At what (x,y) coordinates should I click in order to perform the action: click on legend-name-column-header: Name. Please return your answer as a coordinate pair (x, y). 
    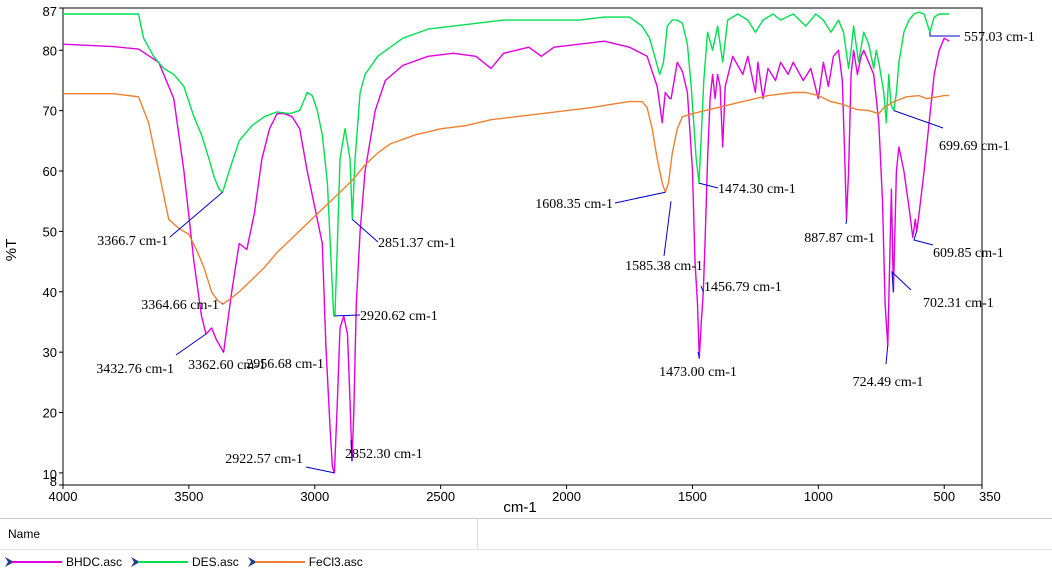
    Looking at the image, I should click on (239, 534).